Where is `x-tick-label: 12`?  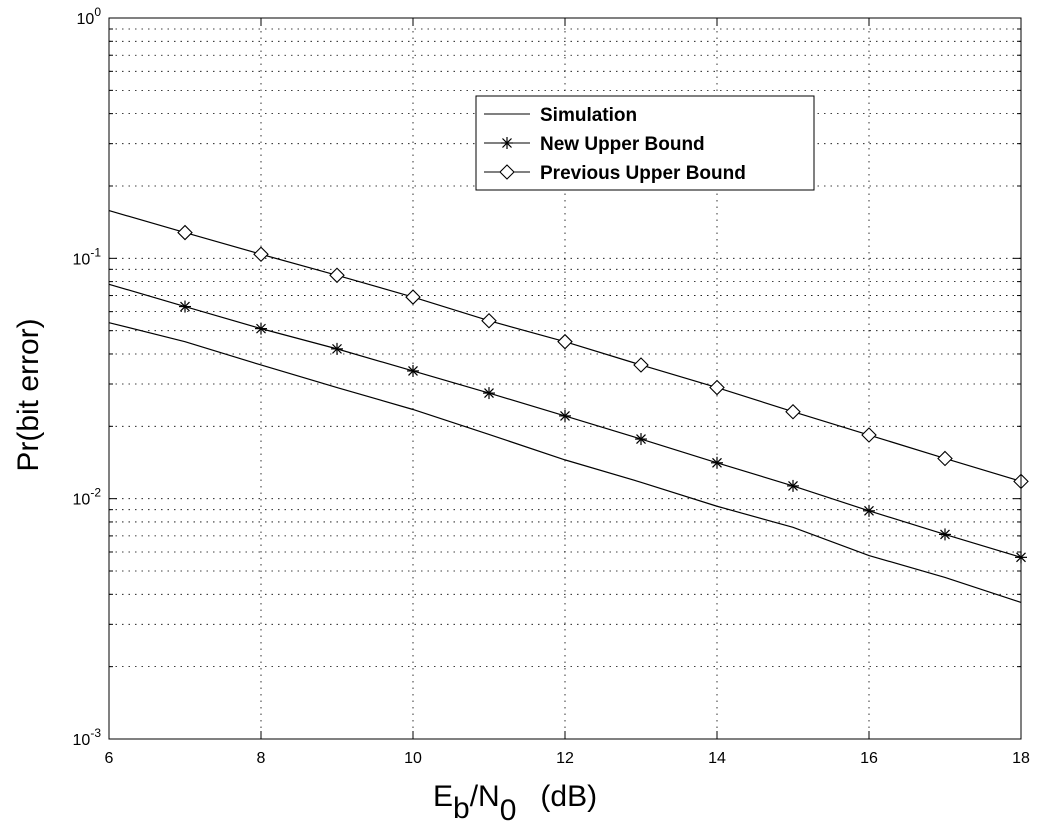 x-tick-label: 12 is located at coordinates (565, 758).